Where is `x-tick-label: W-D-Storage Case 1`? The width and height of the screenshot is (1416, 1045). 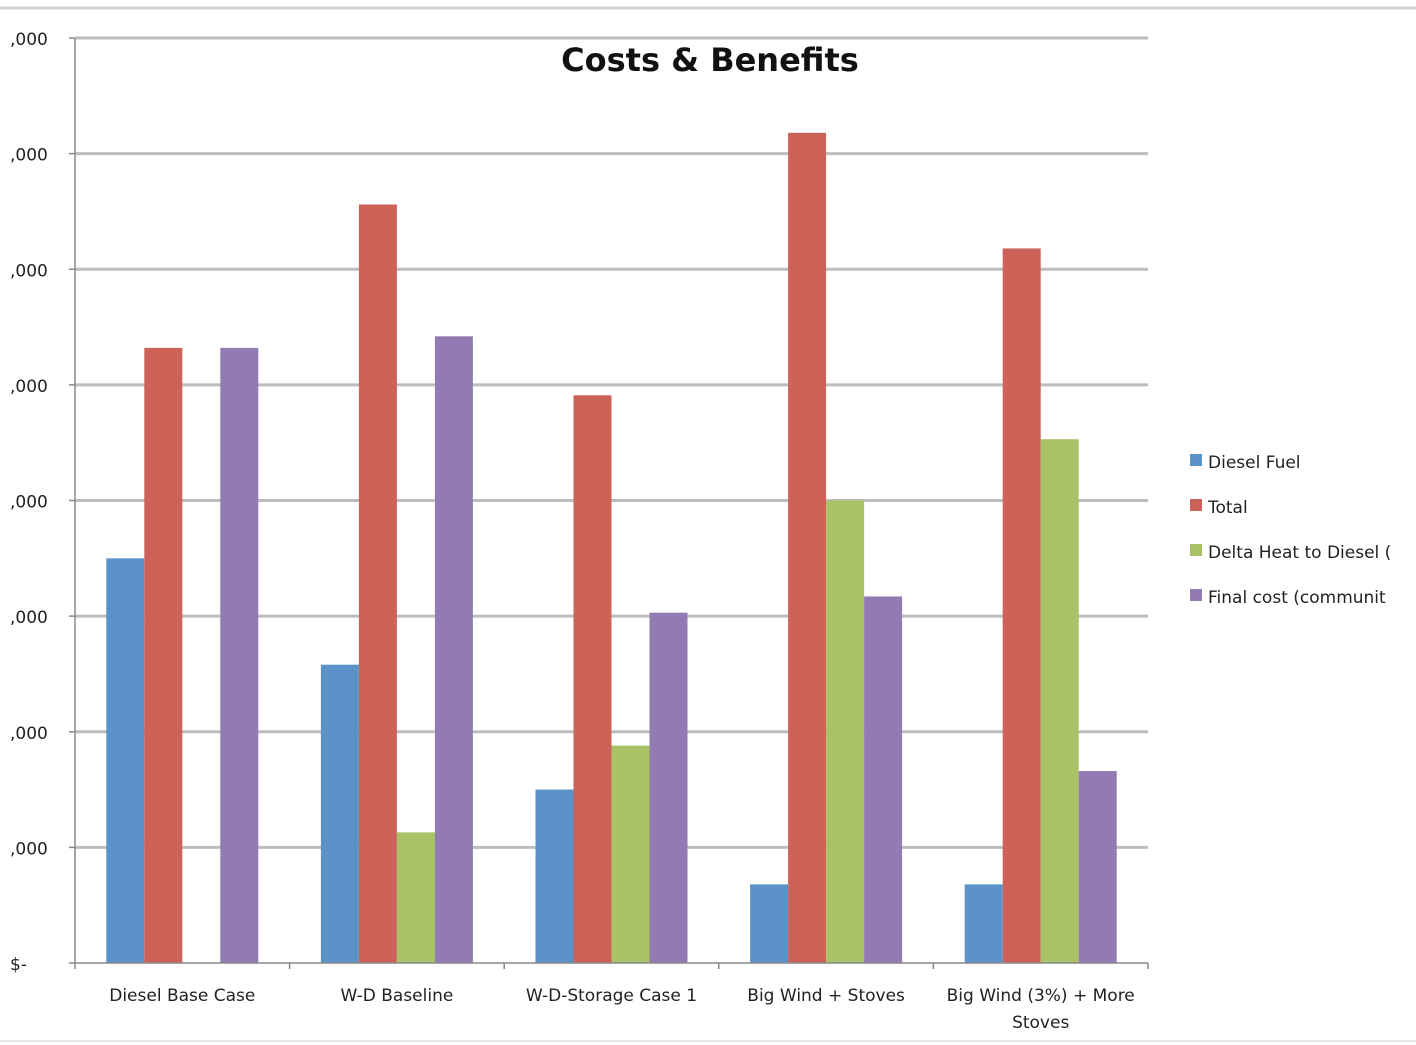
x-tick-label: W-D-Storage Case 1 is located at coordinates (611, 996).